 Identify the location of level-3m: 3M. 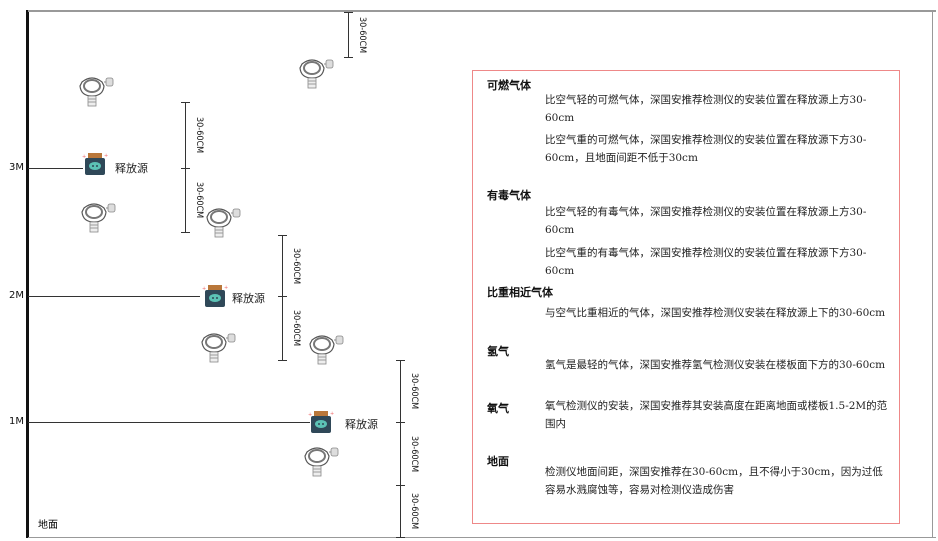
(16, 167).